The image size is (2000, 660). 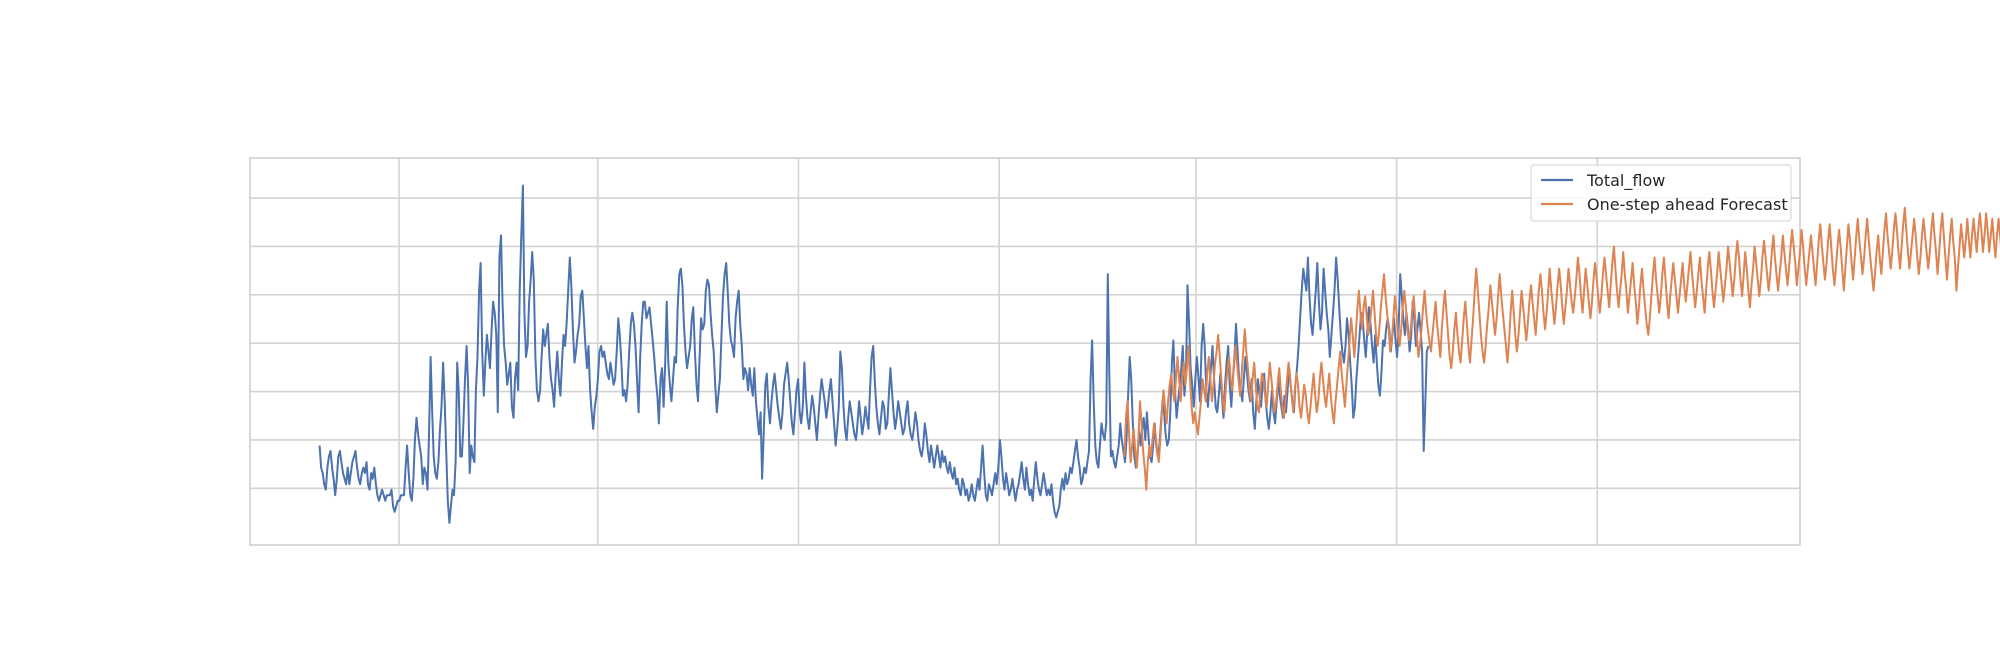 What do you see at coordinates (1625, 181) in the screenshot?
I see `legend-label-total-flow: Total_flow` at bounding box center [1625, 181].